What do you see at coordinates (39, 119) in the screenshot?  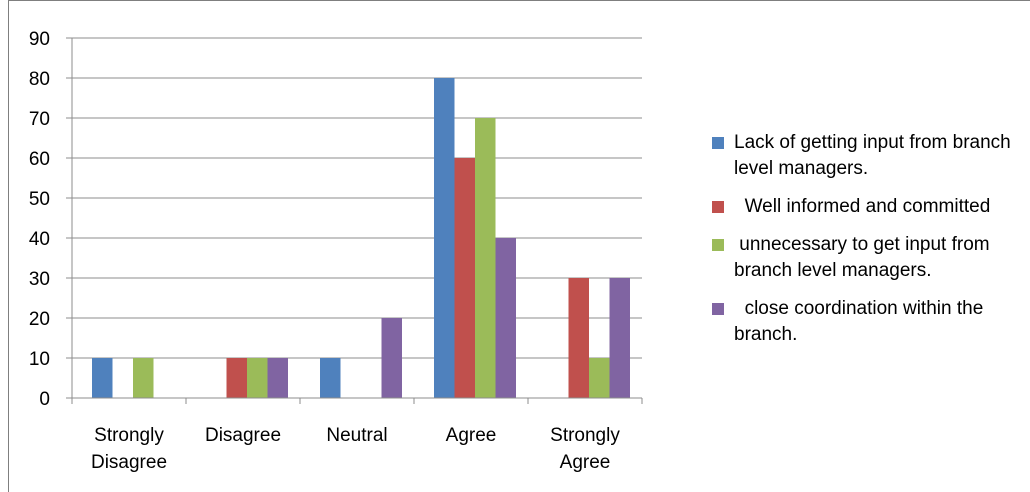 I see `y-tick-label: 70` at bounding box center [39, 119].